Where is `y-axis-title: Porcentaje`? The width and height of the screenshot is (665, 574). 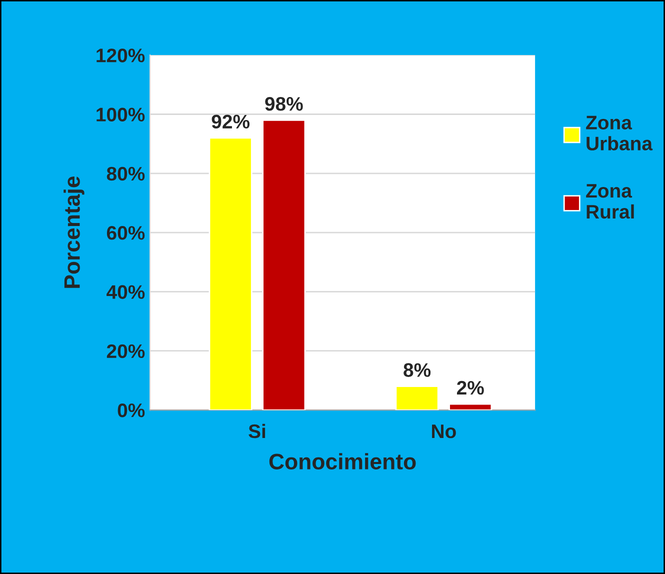
y-axis-title: Porcentaje is located at coordinates (74, 232).